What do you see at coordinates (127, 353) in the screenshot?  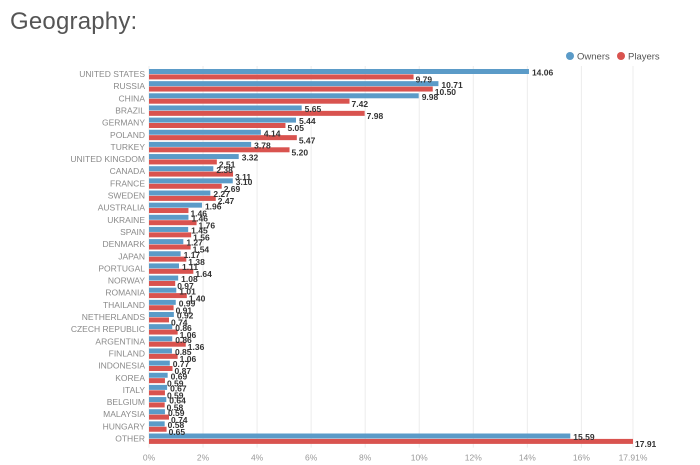 I see `category-label: FINLAND` at bounding box center [127, 353].